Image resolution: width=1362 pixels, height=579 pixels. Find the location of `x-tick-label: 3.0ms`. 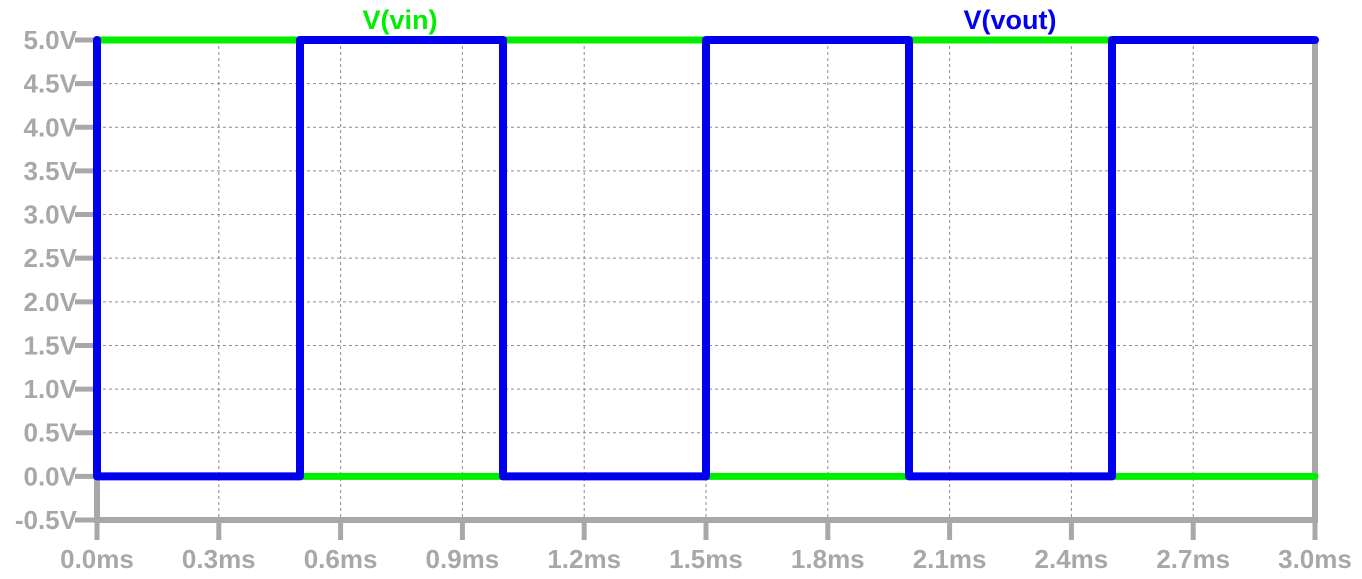

x-tick-label: 3.0ms is located at coordinates (1315, 559).